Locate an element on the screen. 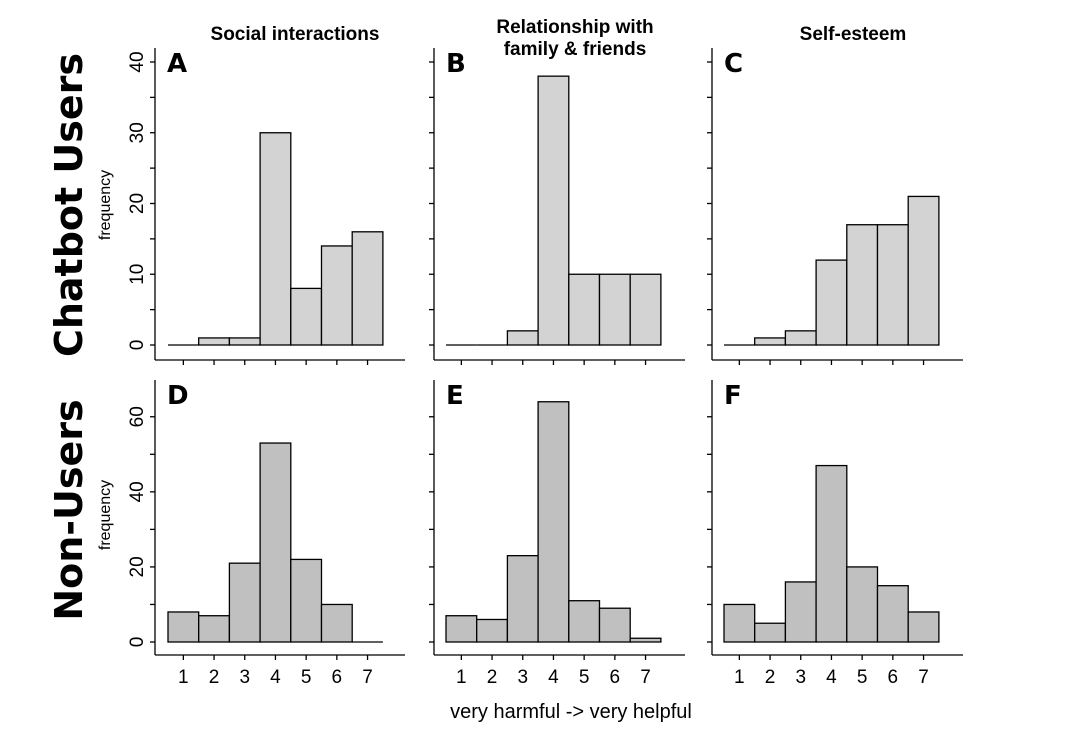  panel-a: 0 10 20 30 40 A is located at coordinates (266, 206).